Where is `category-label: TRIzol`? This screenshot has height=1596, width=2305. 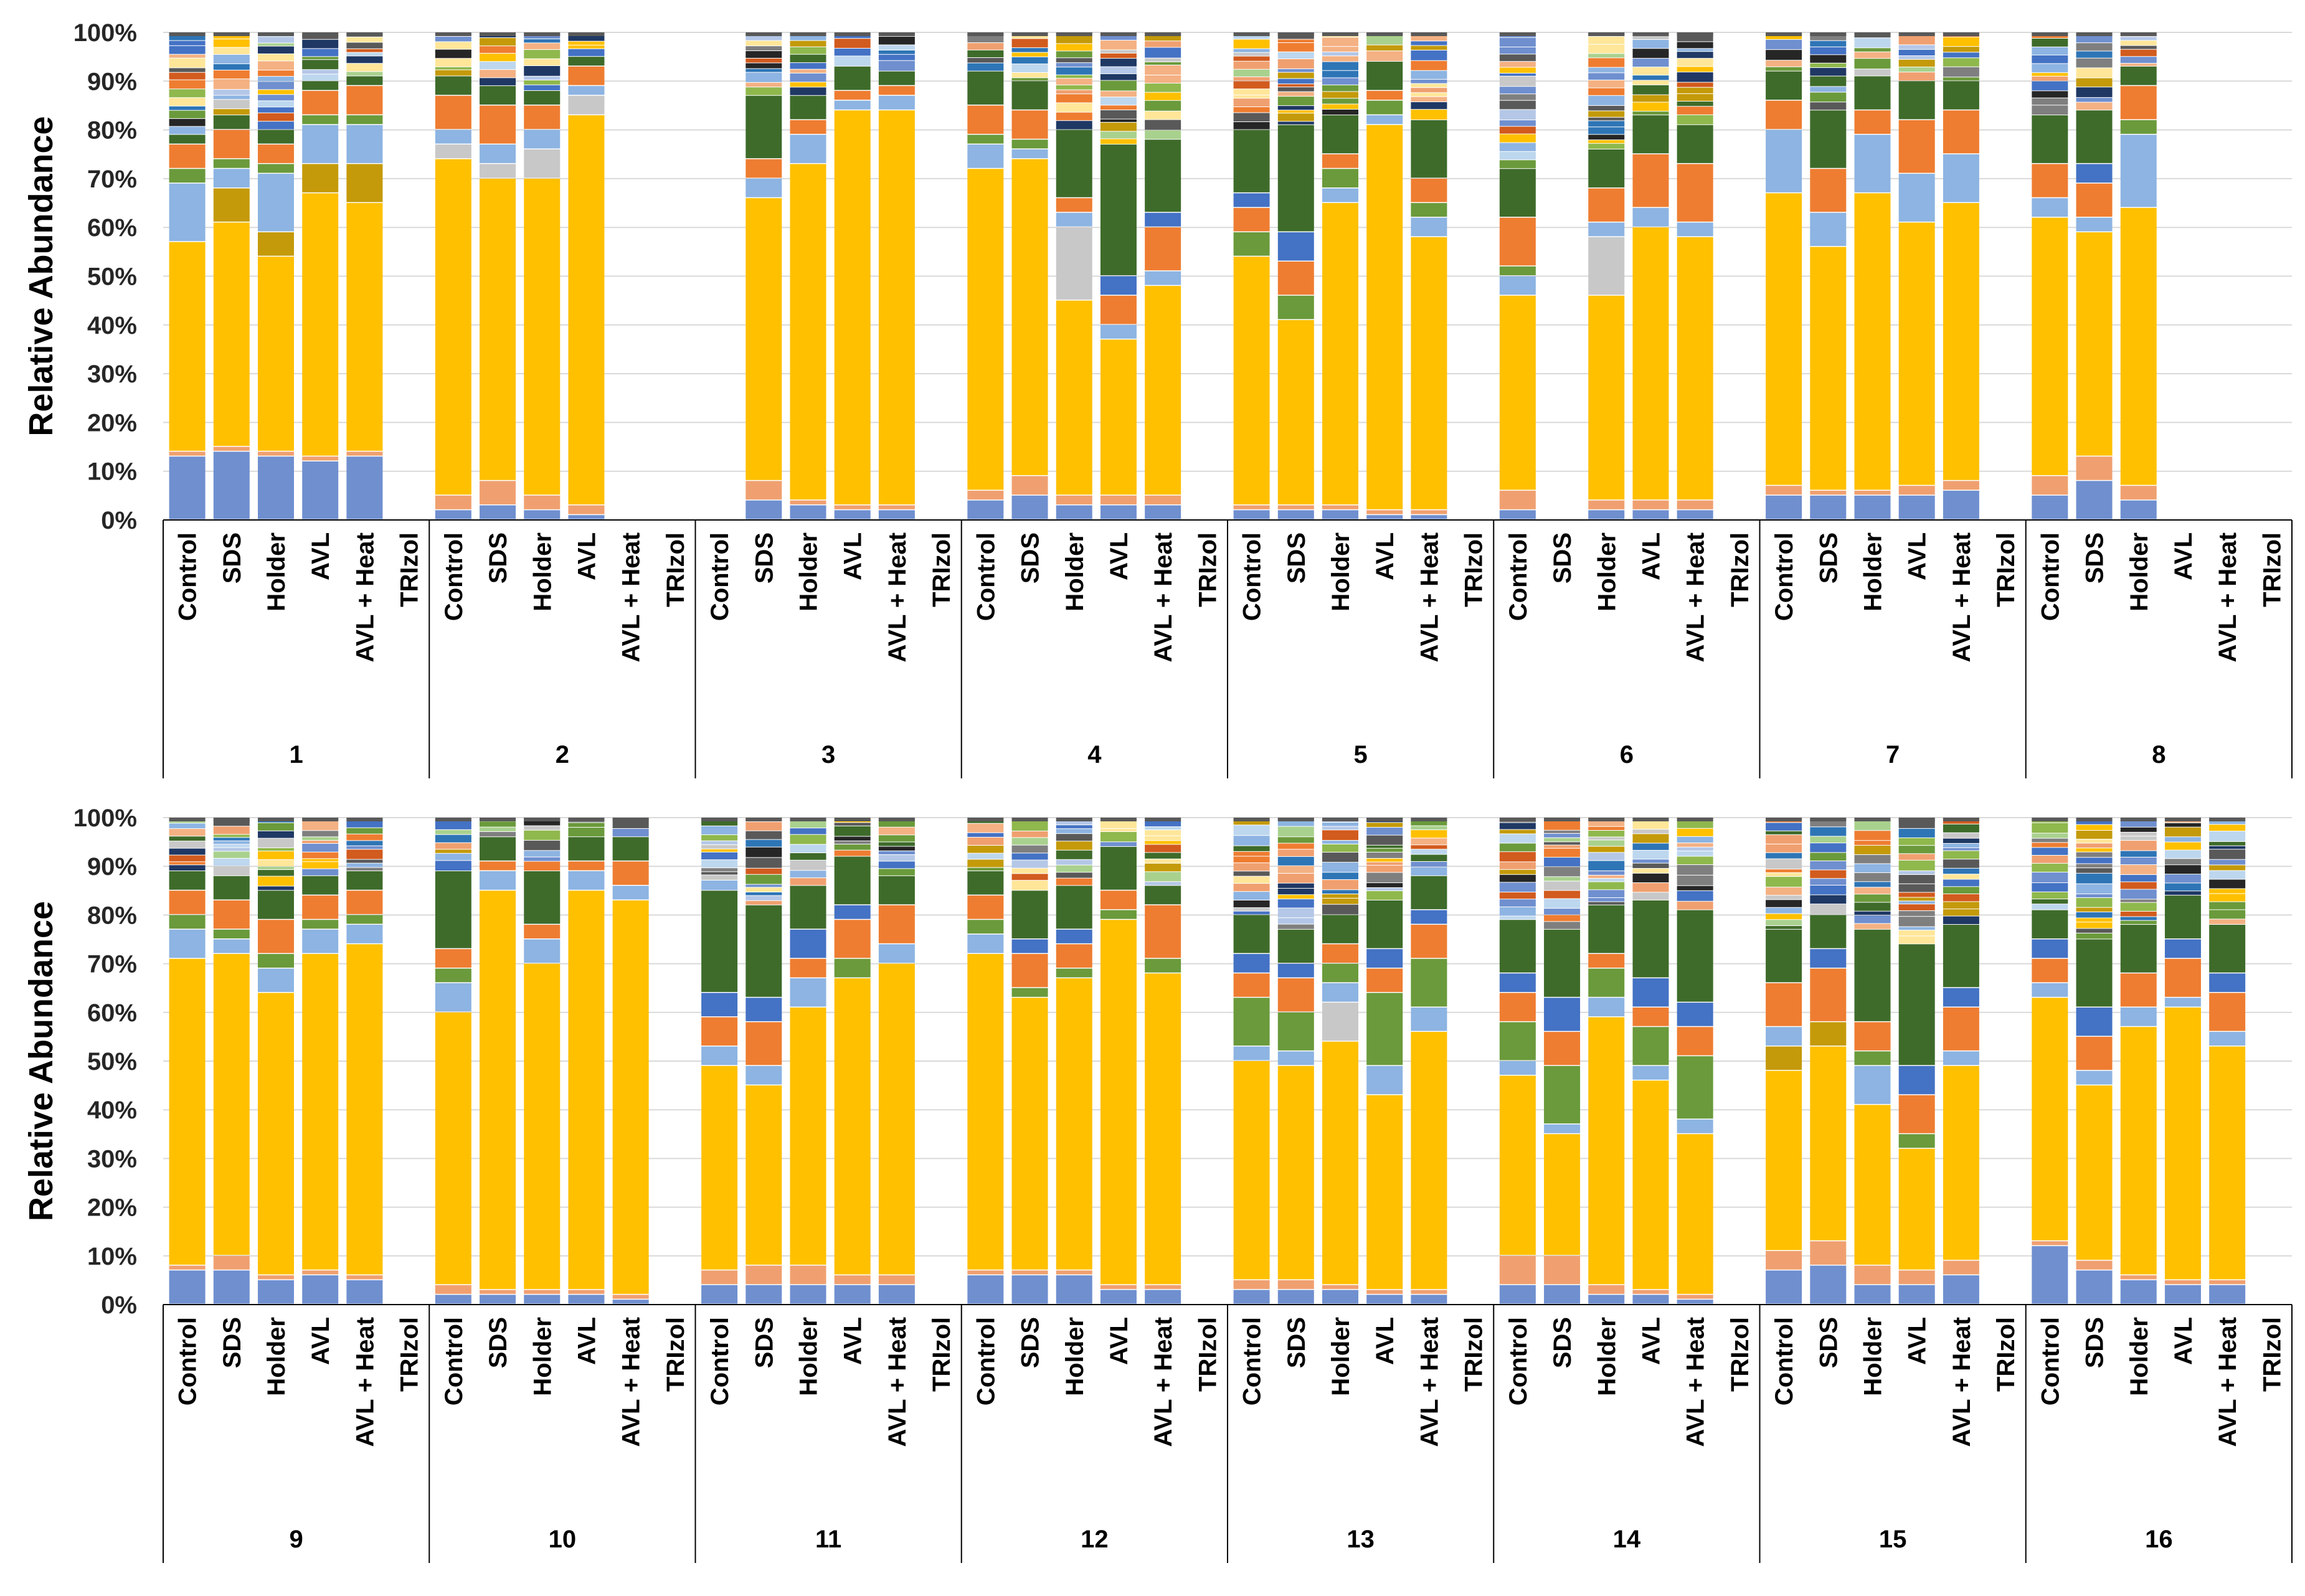
category-label: TRIzol is located at coordinates (675, 1354).